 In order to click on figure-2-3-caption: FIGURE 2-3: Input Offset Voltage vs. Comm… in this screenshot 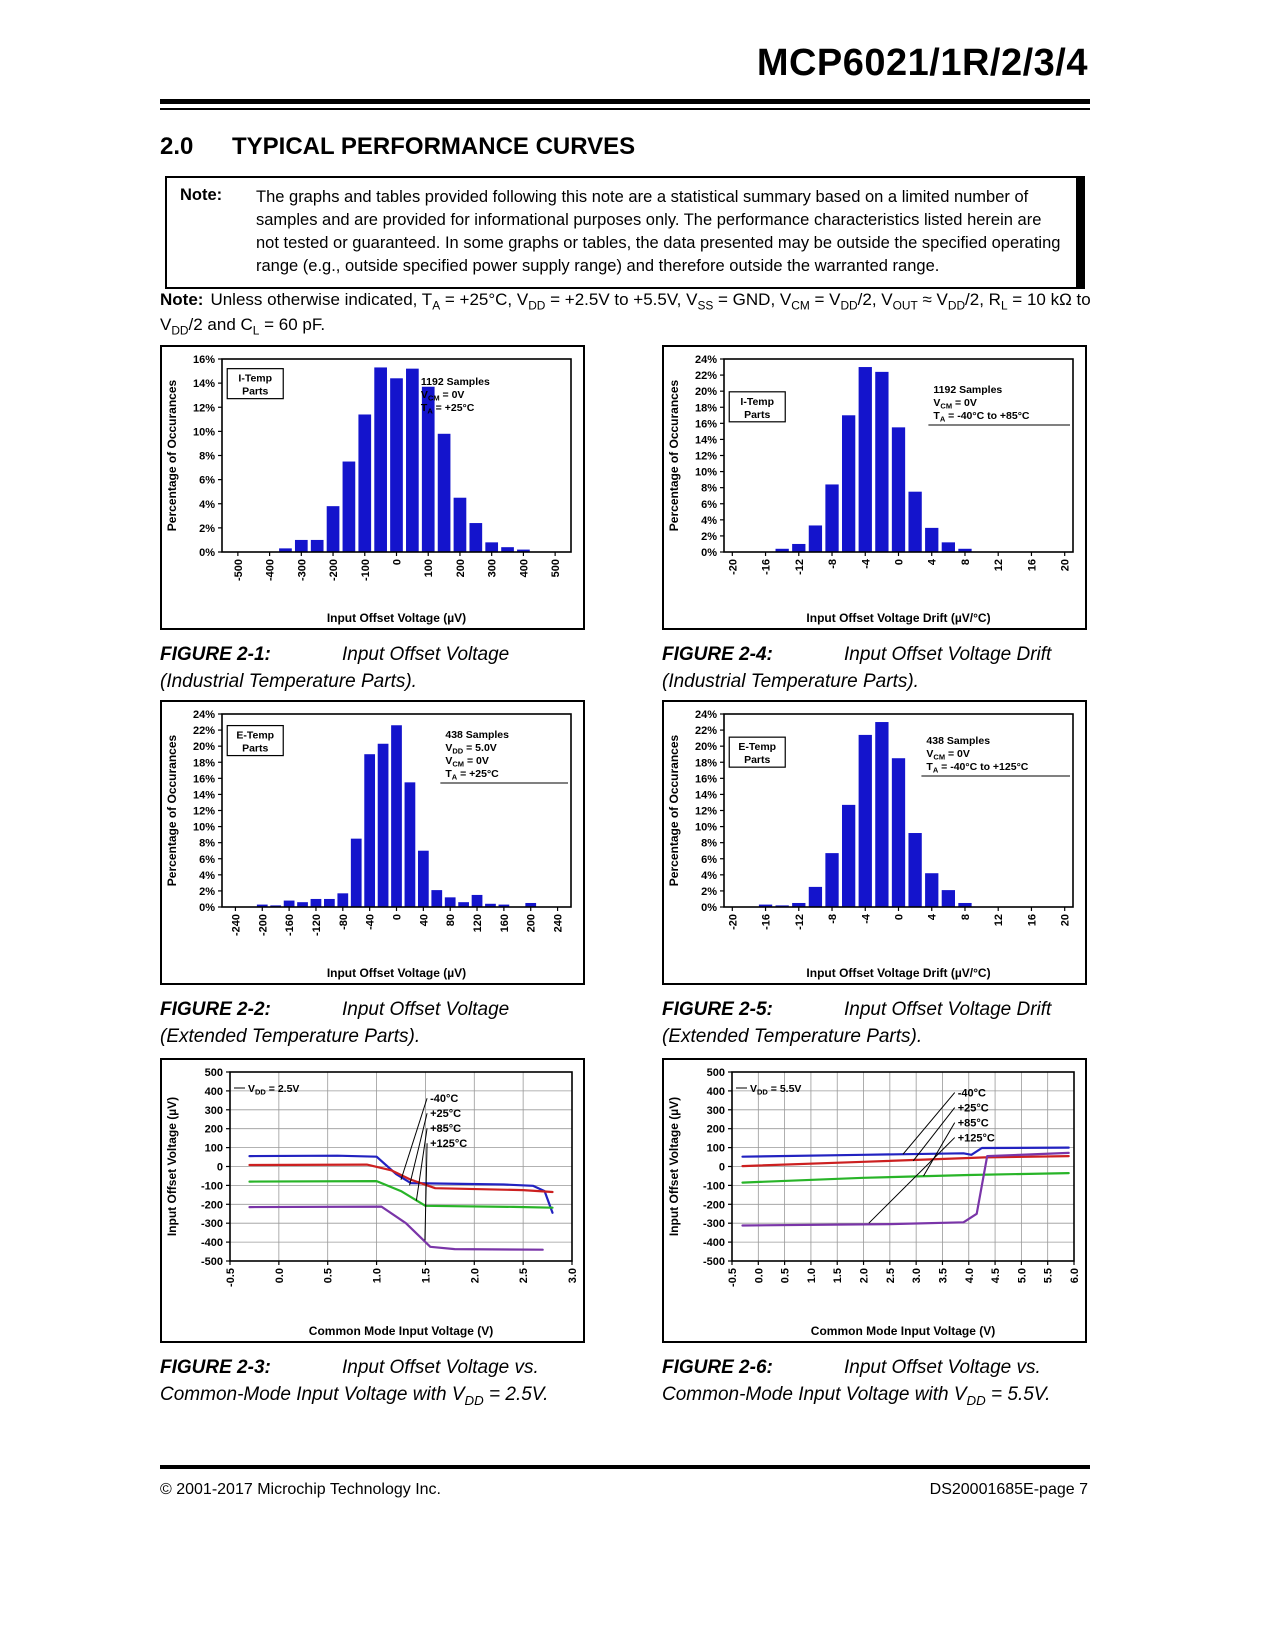, I will do `click(372, 1381)`.